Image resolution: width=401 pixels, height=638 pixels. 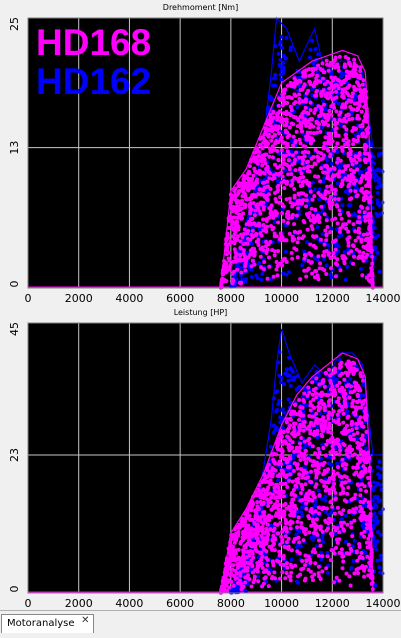 I want to click on tab-motoranalyse: Motoranalyse ✕, so click(x=47, y=623).